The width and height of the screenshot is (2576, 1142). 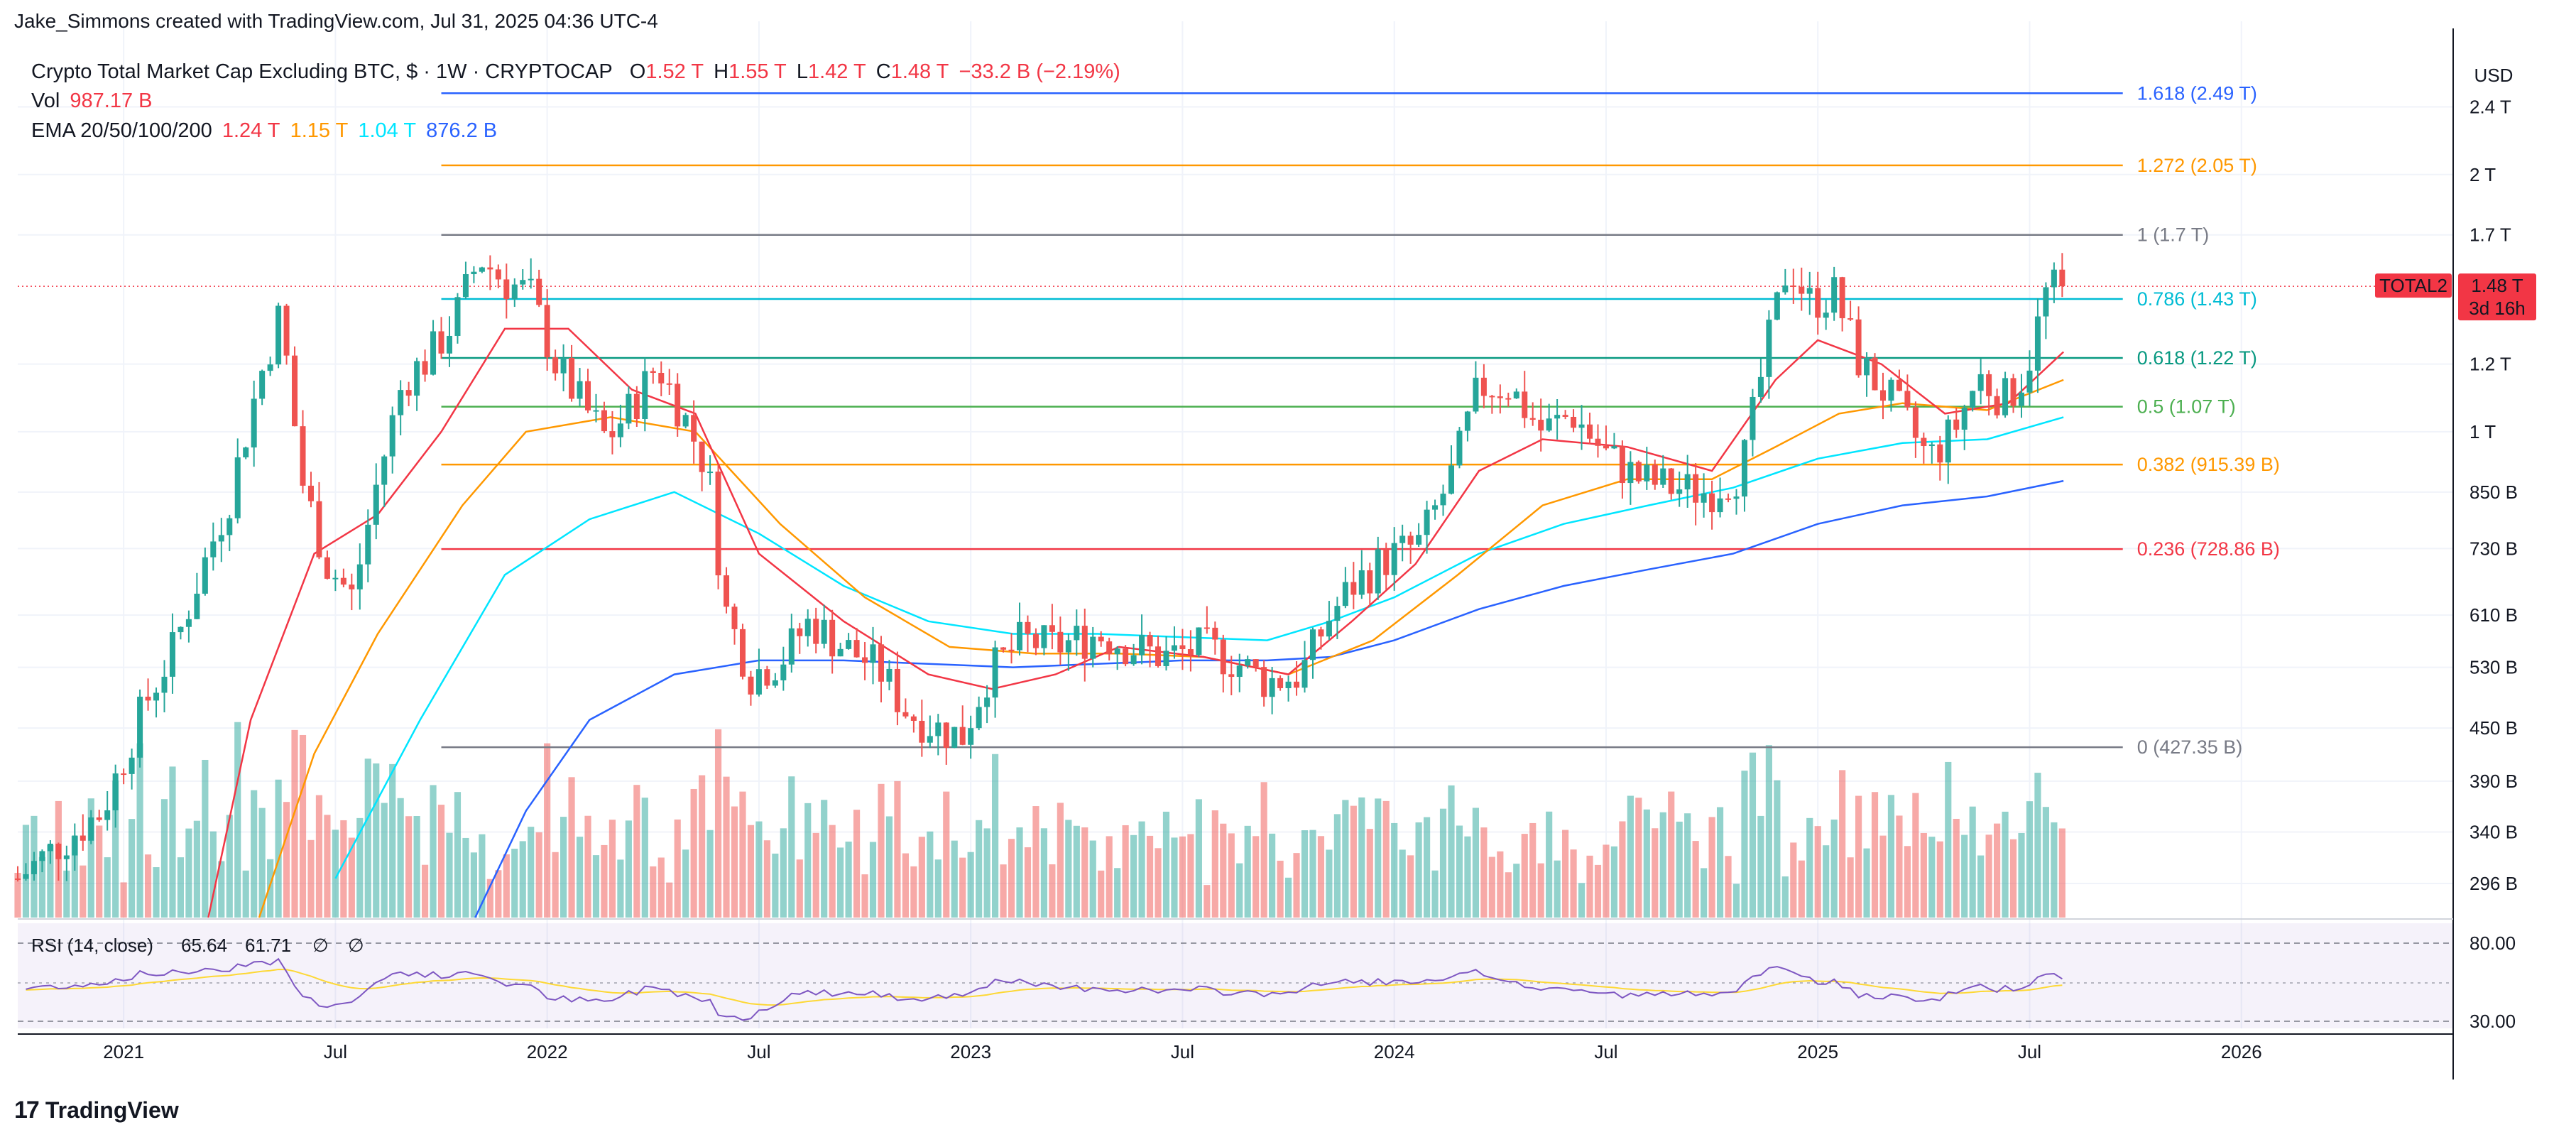 What do you see at coordinates (45, 100) in the screenshot?
I see `volume-label: Vol` at bounding box center [45, 100].